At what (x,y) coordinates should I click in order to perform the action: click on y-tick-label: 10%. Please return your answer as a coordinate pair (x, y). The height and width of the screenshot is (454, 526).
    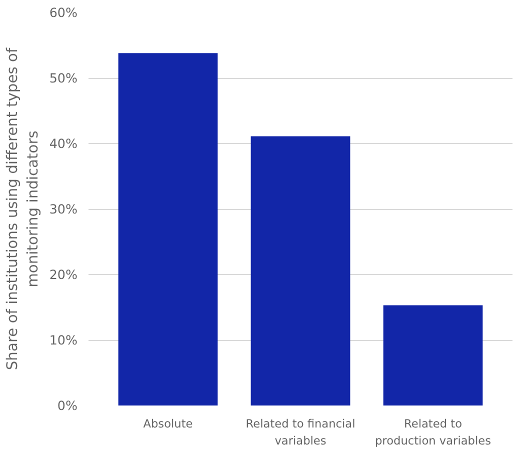
    Looking at the image, I should click on (63, 340).